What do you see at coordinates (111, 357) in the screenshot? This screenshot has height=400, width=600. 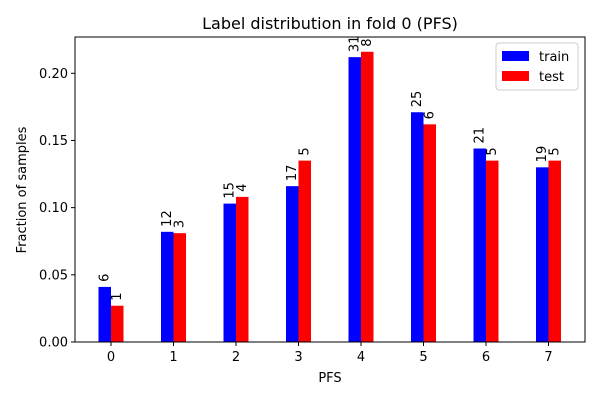 I see `x-tick-label-0: 0` at bounding box center [111, 357].